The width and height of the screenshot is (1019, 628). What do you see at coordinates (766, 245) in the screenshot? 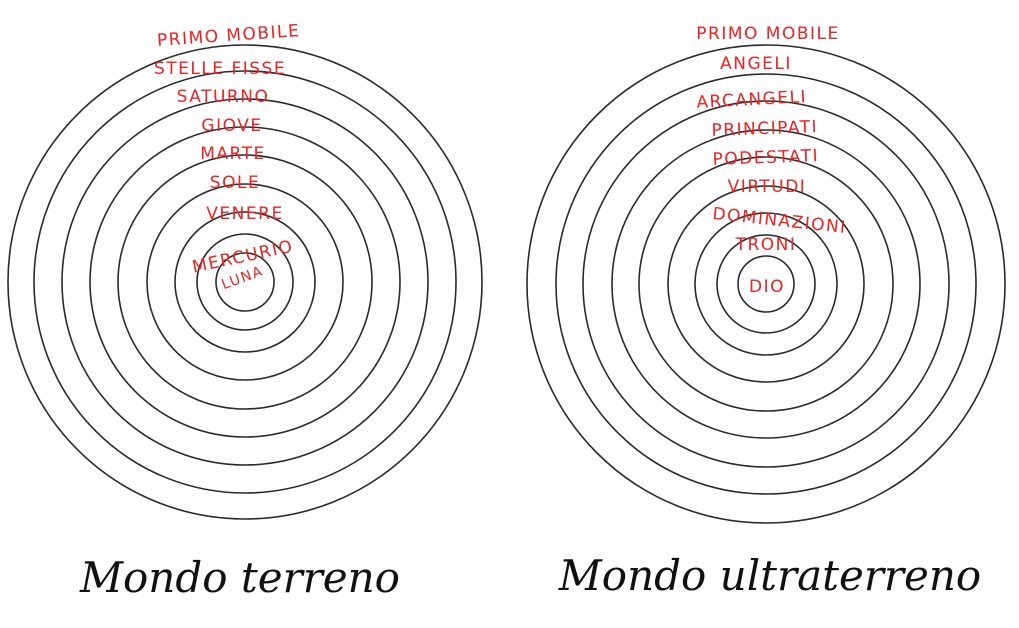
I see `sphere-label-troni: TRONI` at bounding box center [766, 245].